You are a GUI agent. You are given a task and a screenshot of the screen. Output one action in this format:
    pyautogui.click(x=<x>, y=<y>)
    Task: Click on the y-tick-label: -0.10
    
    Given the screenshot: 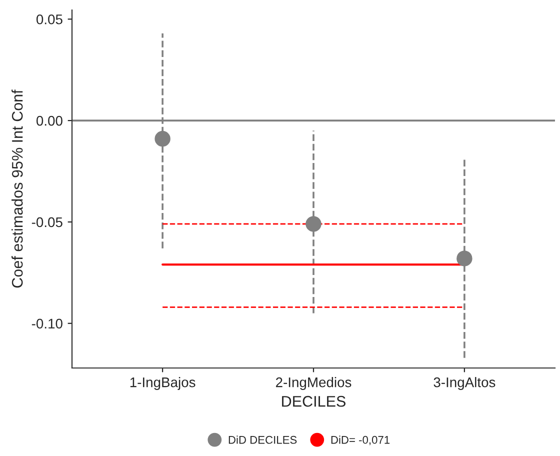 What is the action you would take?
    pyautogui.click(x=47, y=323)
    